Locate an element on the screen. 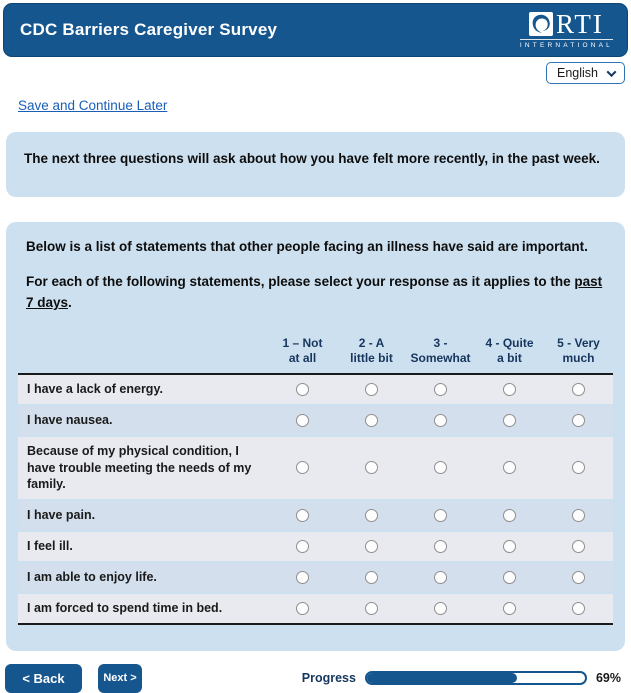 The image size is (631, 693). likert-radio-r7-c3 is located at coordinates (440, 608).